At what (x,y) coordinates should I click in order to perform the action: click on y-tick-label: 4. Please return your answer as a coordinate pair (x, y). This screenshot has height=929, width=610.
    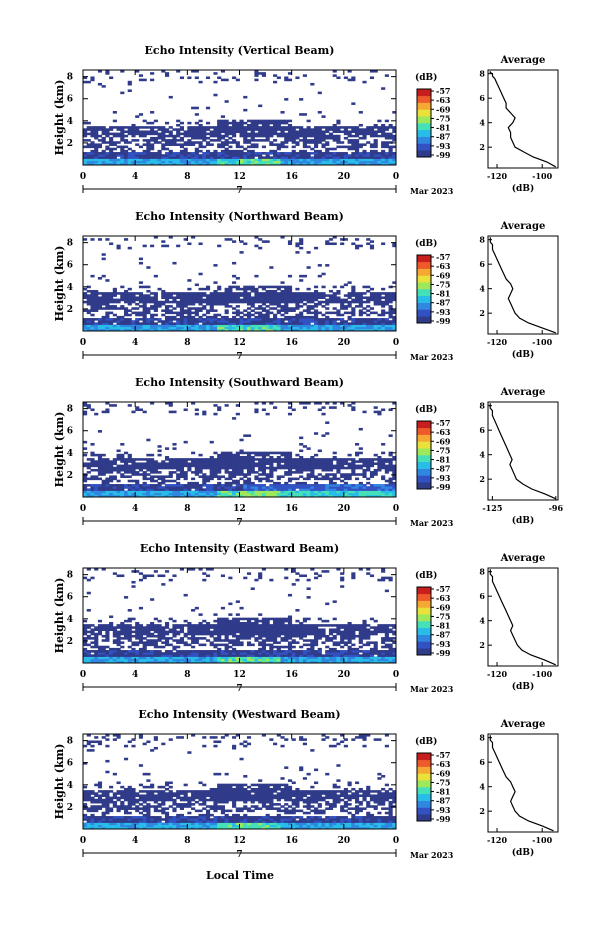
    Looking at the image, I should click on (70, 620).